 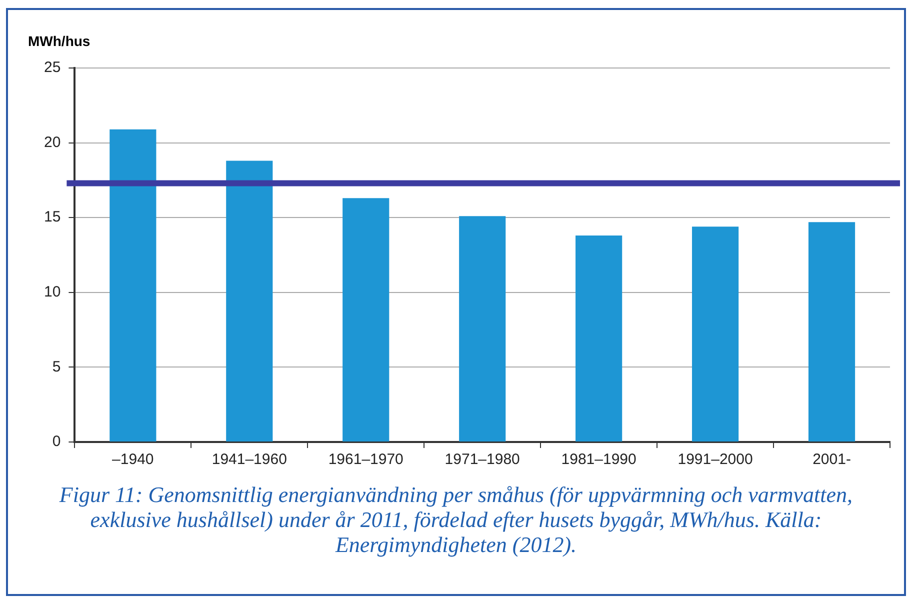 What do you see at coordinates (456, 519) in the screenshot?
I see `text: Figur 11: Genomsnittlig energianvändning per småhus (för uppvärmning och varmvatten, exklusive hushållsel) under år 2011, fördelad efter husets byggår, MWh/hus. Källa: Energimyndigheten (2012).` at bounding box center [456, 519].